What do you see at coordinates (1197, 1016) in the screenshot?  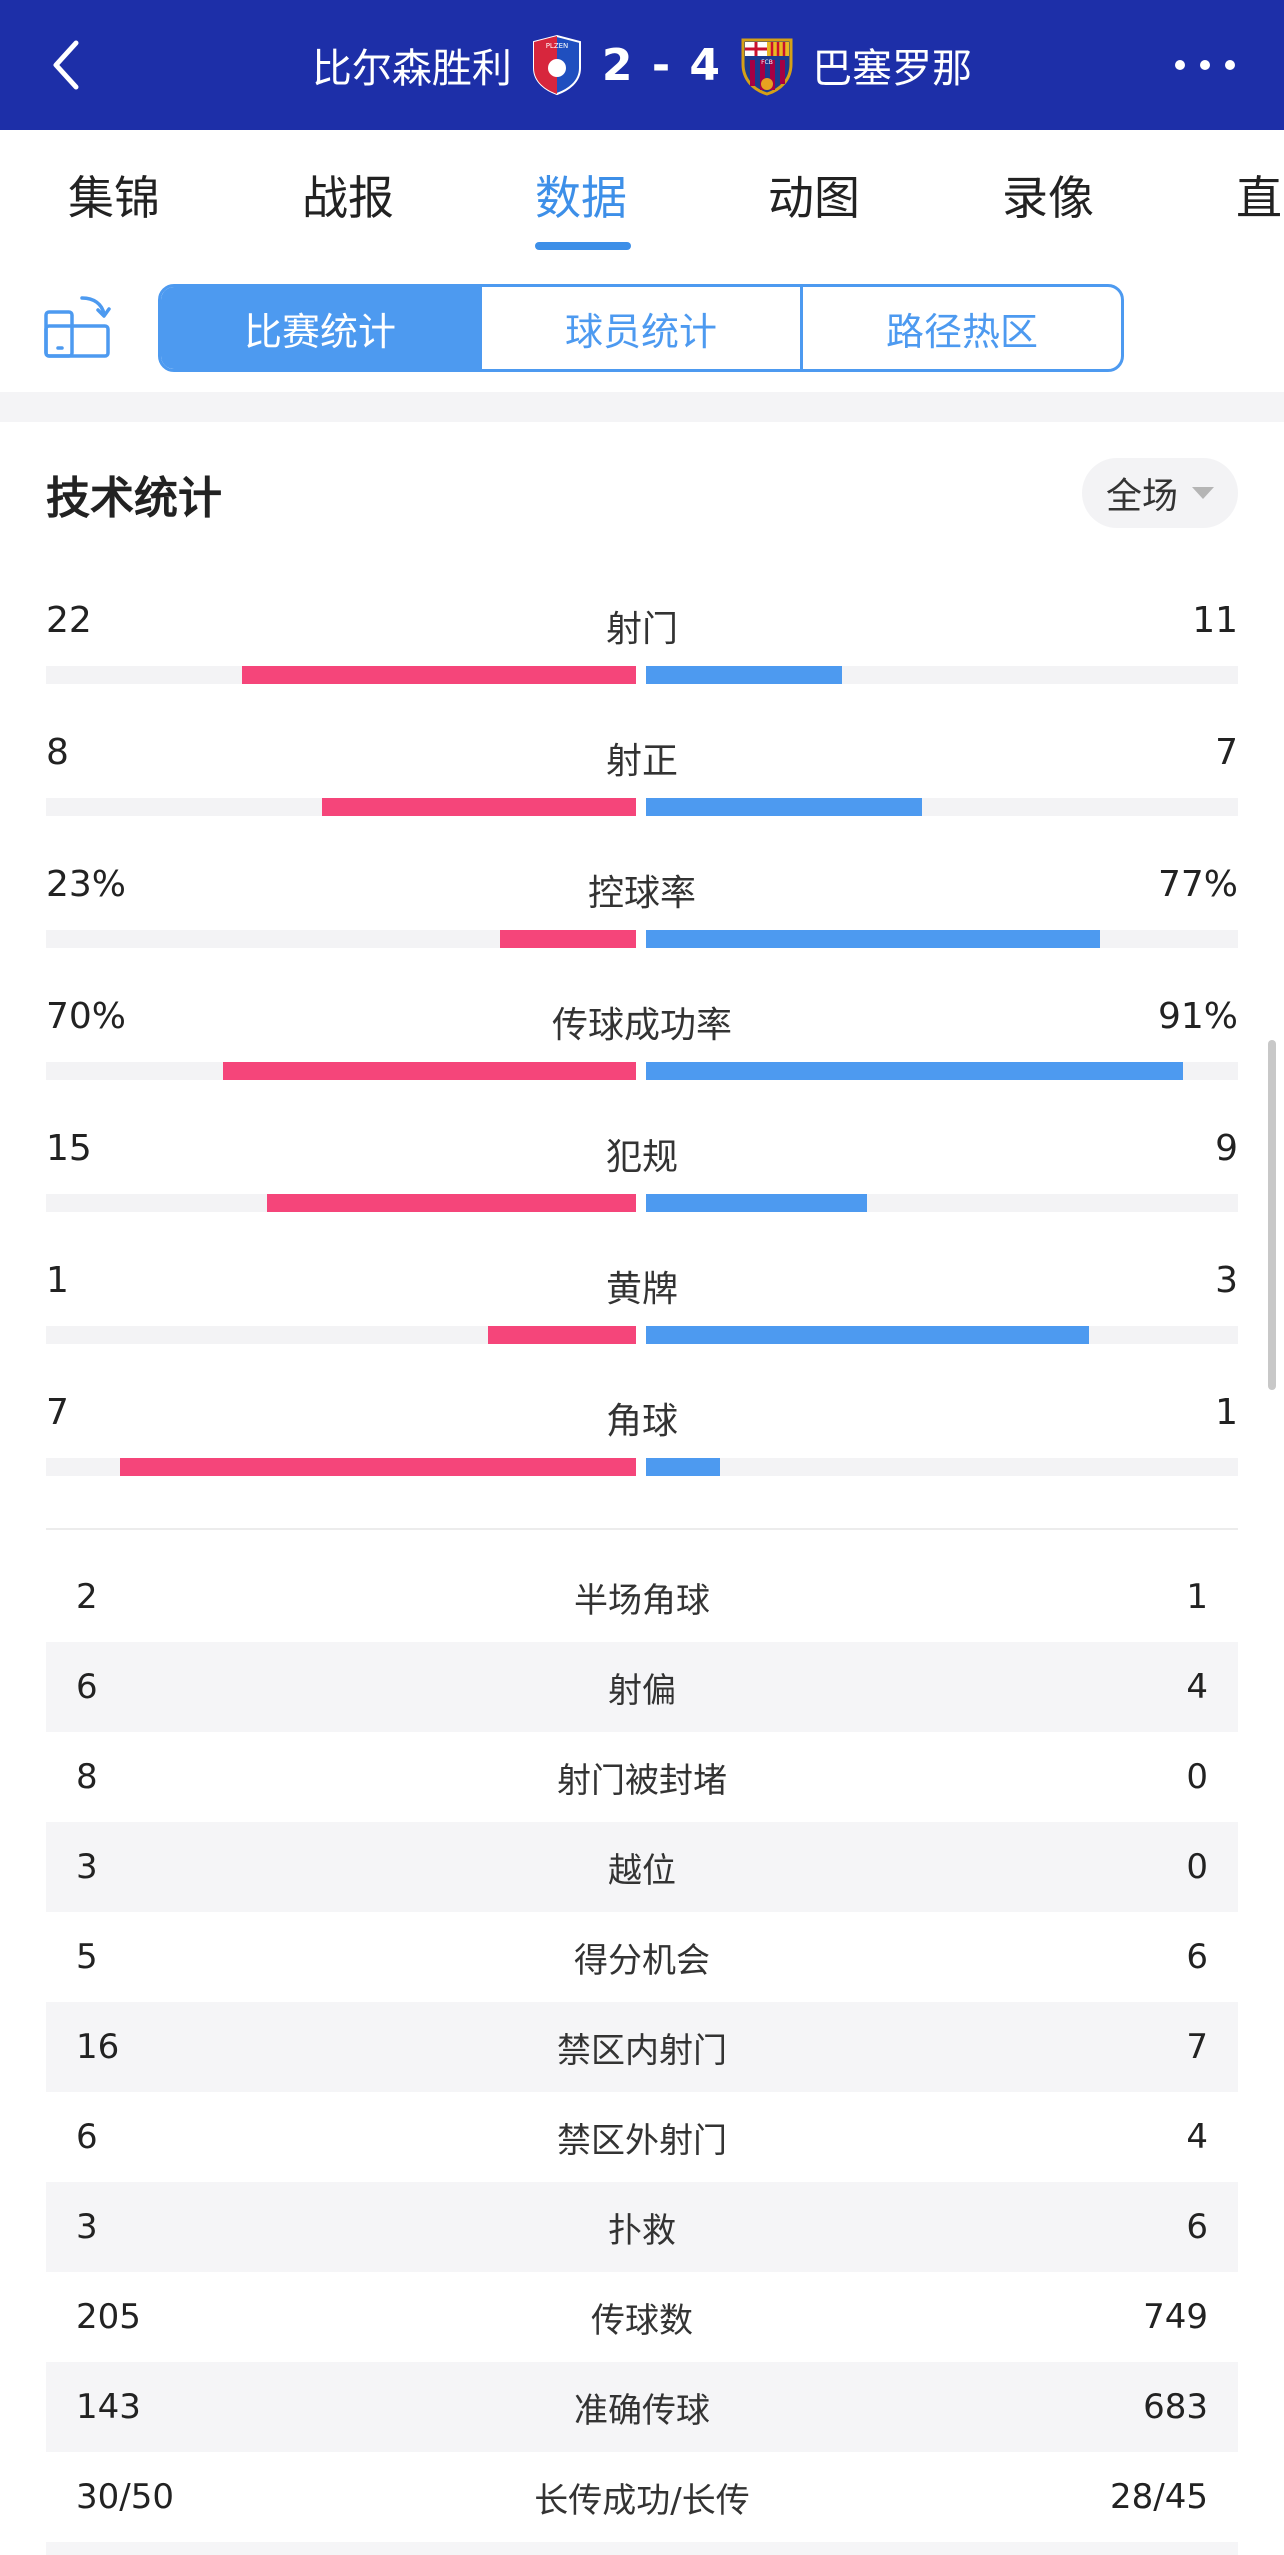 I see `away-value: 91%` at bounding box center [1197, 1016].